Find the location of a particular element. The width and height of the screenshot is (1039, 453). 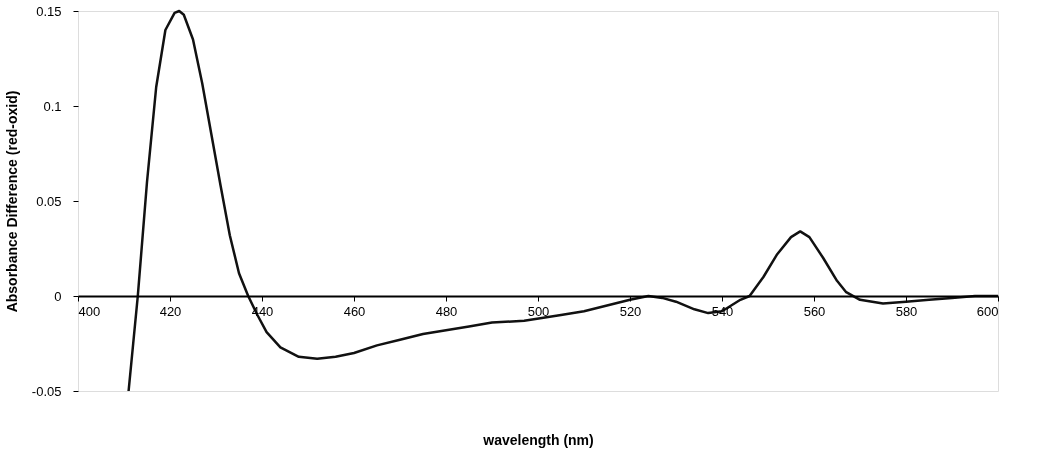

x-tick-label: 480 is located at coordinates (446, 311).